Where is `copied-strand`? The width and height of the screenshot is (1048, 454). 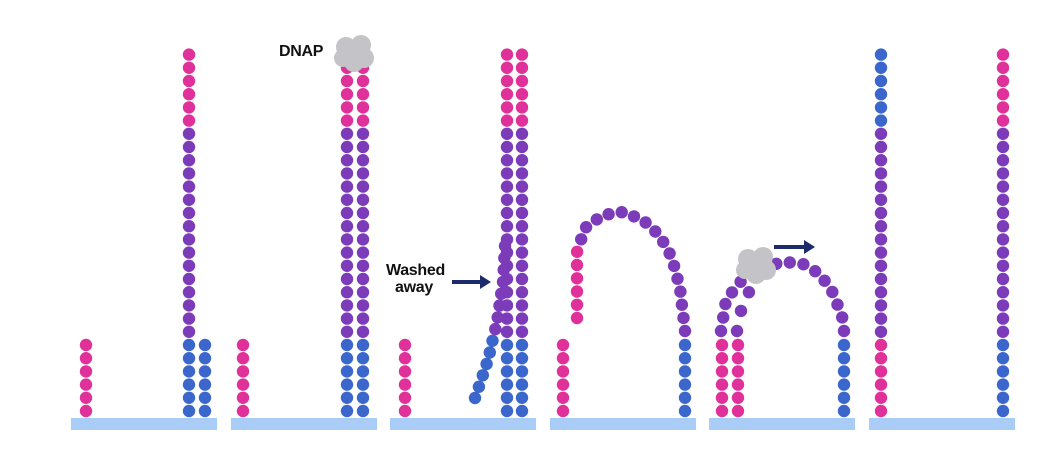
copied-strand is located at coordinates (881, 233).